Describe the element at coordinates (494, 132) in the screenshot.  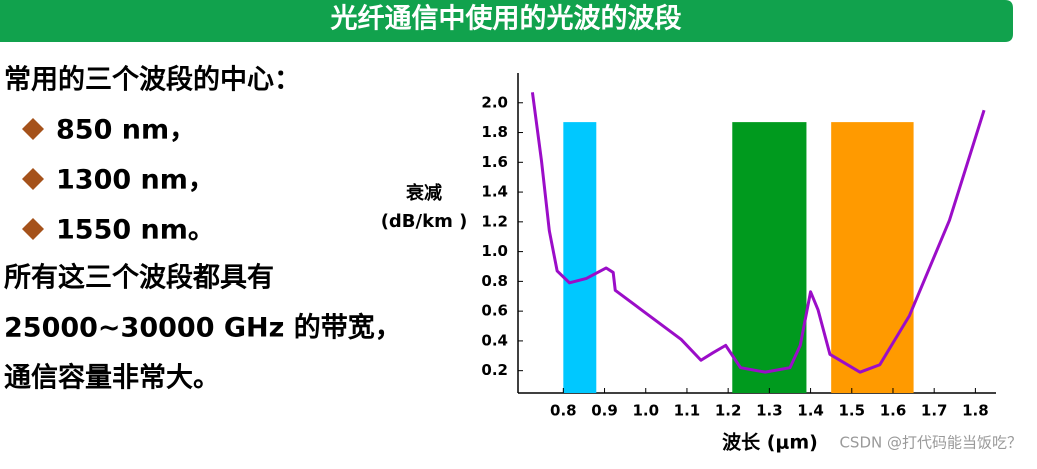
I see `y-tick-label: 1.8` at that location.